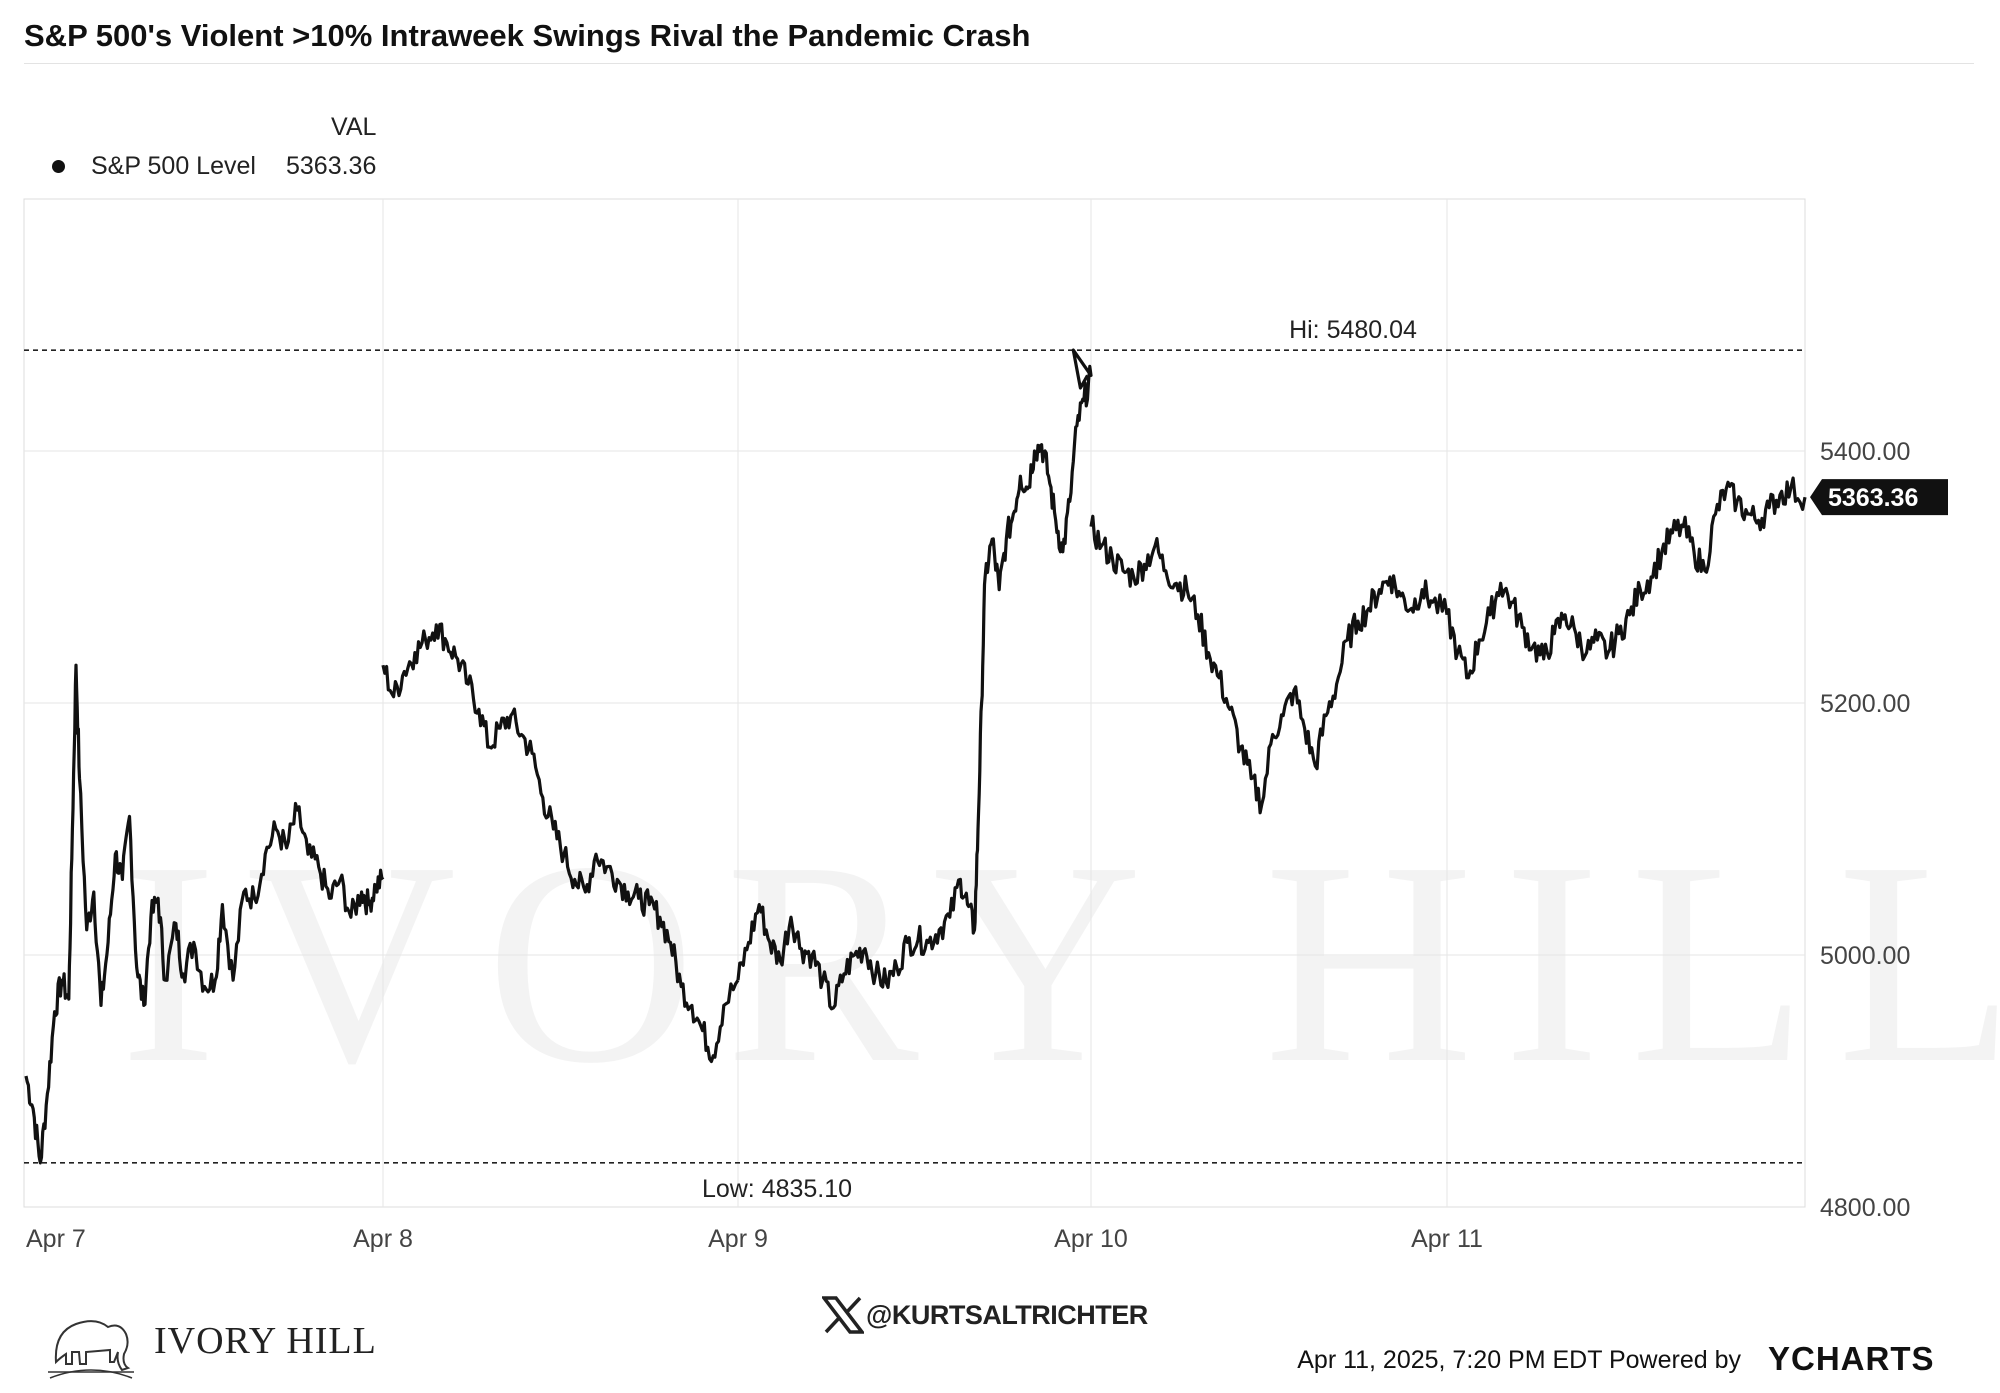 This screenshot has width=2000, height=1393. What do you see at coordinates (265, 1341) in the screenshot?
I see `ivory-hill-wordmark: IVORY HILL` at bounding box center [265, 1341].